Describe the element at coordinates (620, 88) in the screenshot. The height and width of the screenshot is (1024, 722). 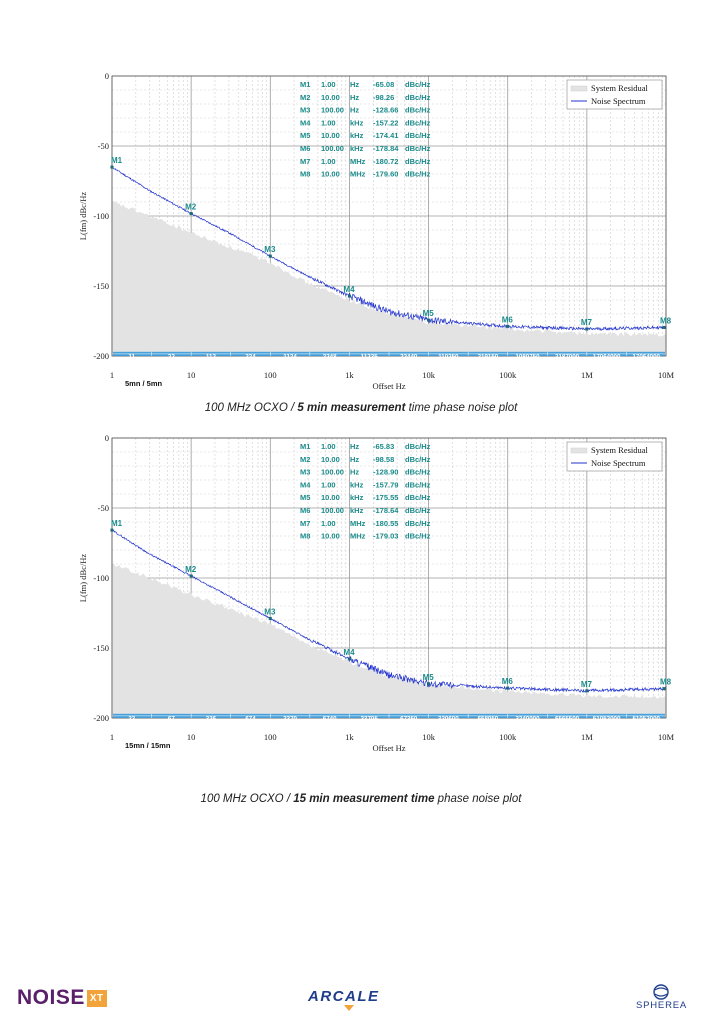
I see `legend-entry: System Residual` at that location.